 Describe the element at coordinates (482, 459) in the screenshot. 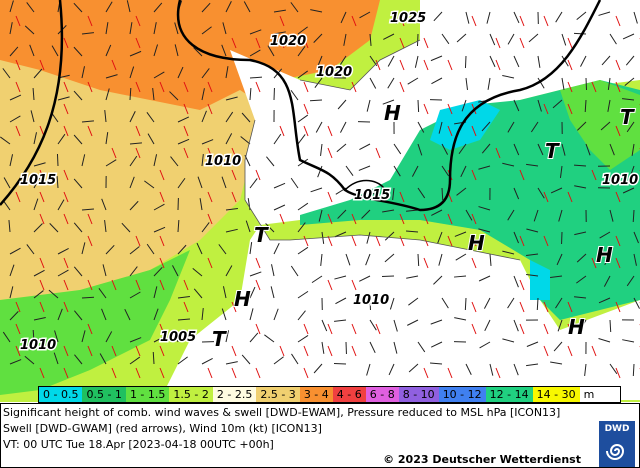

I see `copyright: © 2023 Deutscher Wetterdienst` at that location.